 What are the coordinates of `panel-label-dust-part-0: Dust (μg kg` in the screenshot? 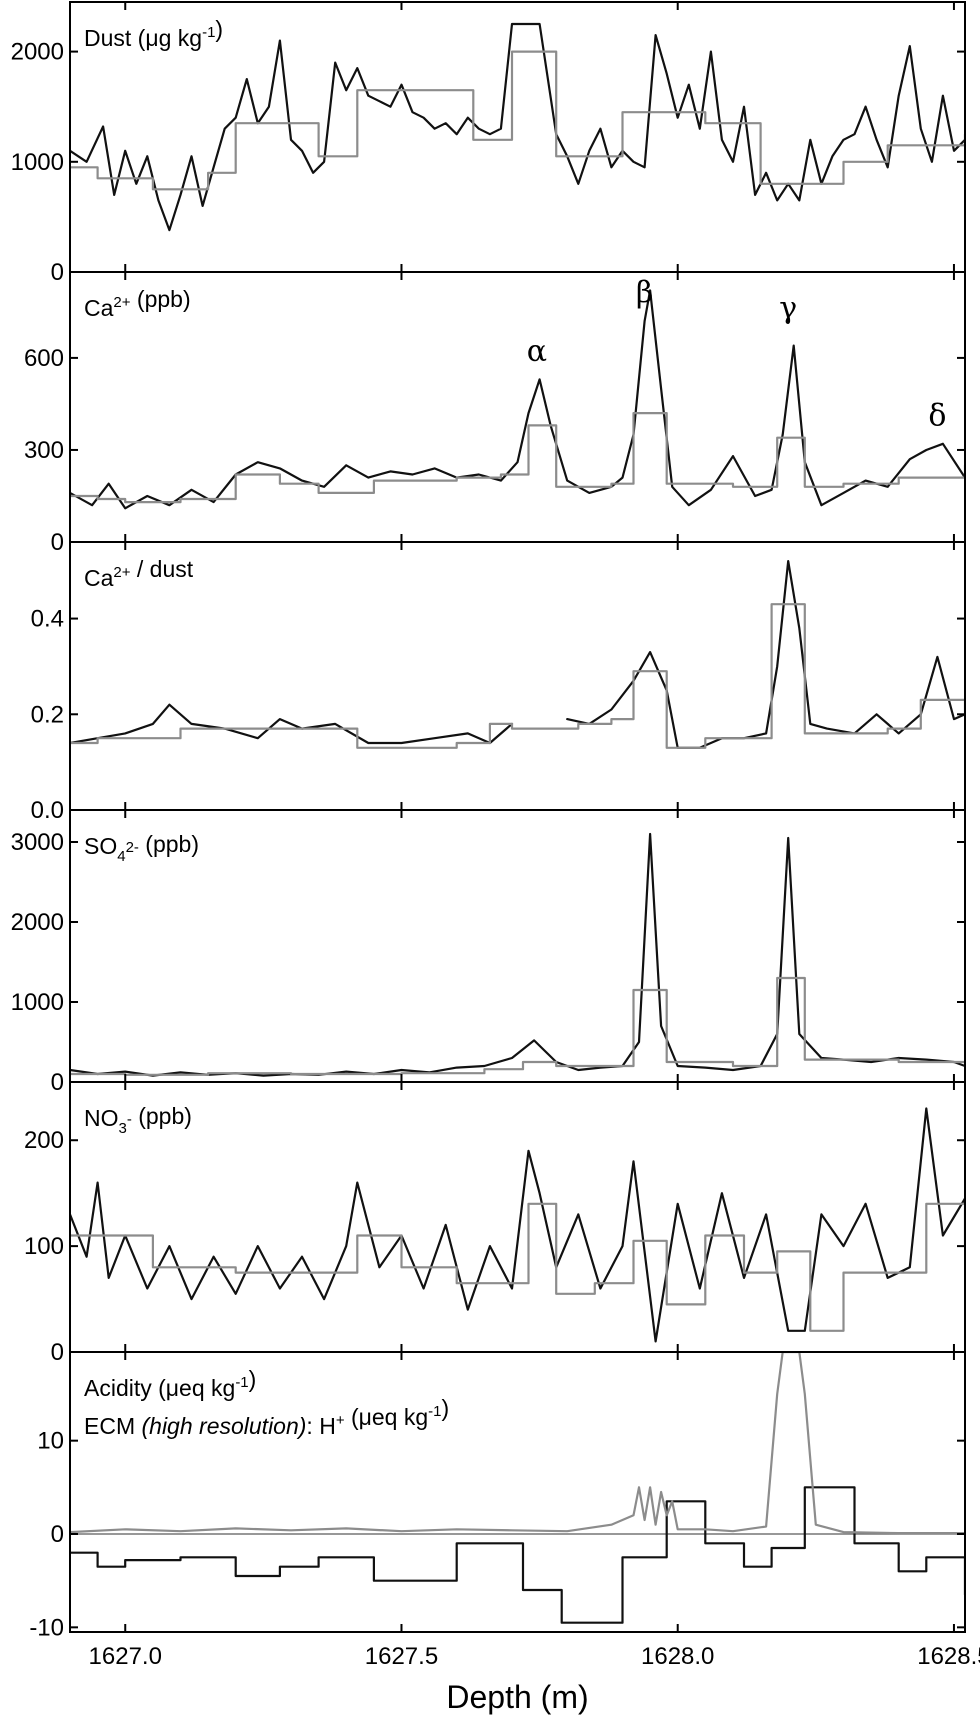 It's located at (143, 38).